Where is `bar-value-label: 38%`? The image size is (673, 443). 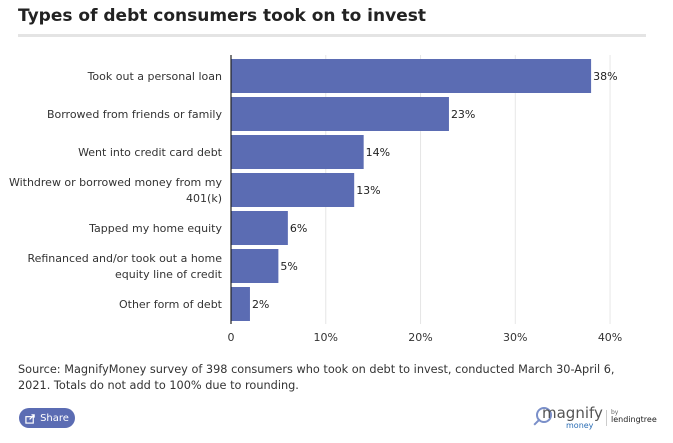 bar-value-label: 38% is located at coordinates (605, 76).